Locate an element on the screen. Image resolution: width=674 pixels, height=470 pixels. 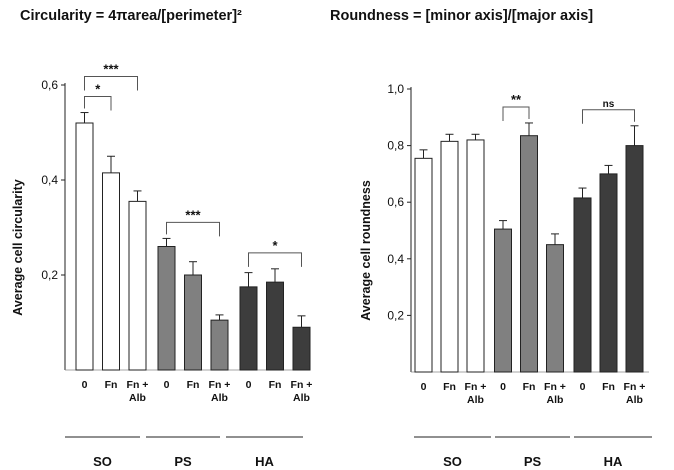
chart-title-roundness: Roundness = [minor axis]/[major axis] is located at coordinates (462, 16).